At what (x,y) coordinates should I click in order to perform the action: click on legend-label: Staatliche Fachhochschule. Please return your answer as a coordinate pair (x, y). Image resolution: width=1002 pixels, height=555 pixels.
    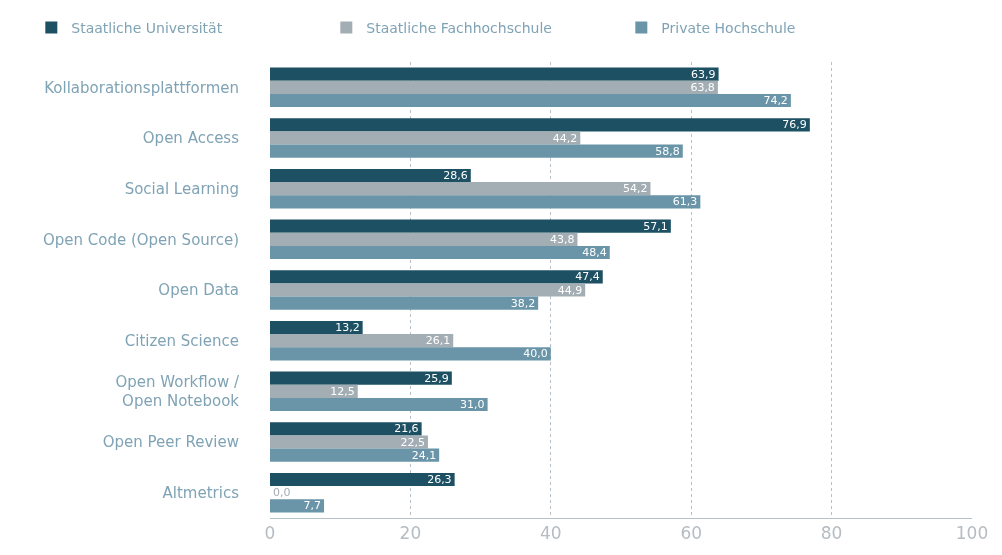
    Looking at the image, I should click on (459, 27).